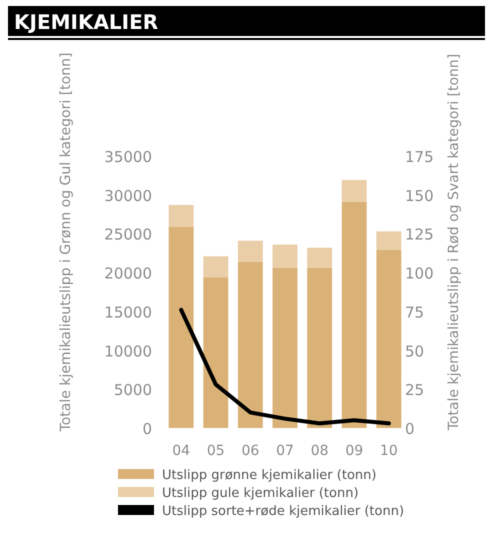  What do you see at coordinates (181, 451) in the screenshot?
I see `x-tick-label: 04` at bounding box center [181, 451].